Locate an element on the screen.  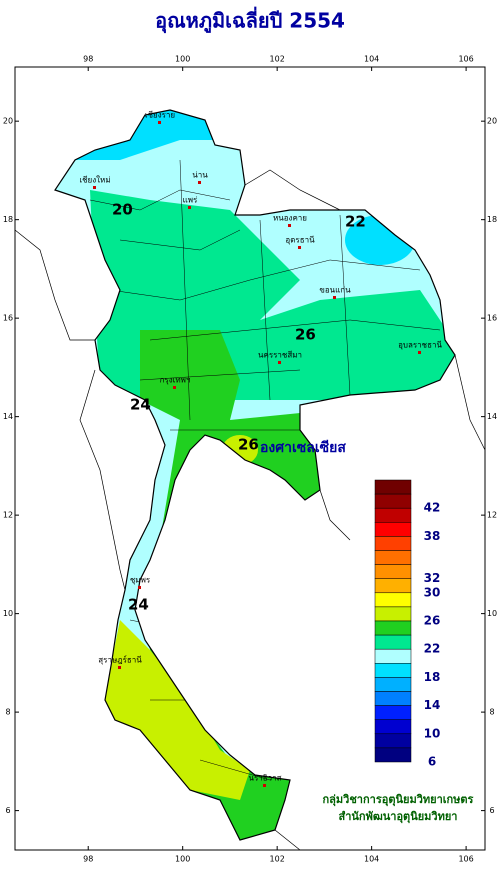
map-title: อุณหภูมิเฉลี่ยปี 2554 is located at coordinates (250, 20).